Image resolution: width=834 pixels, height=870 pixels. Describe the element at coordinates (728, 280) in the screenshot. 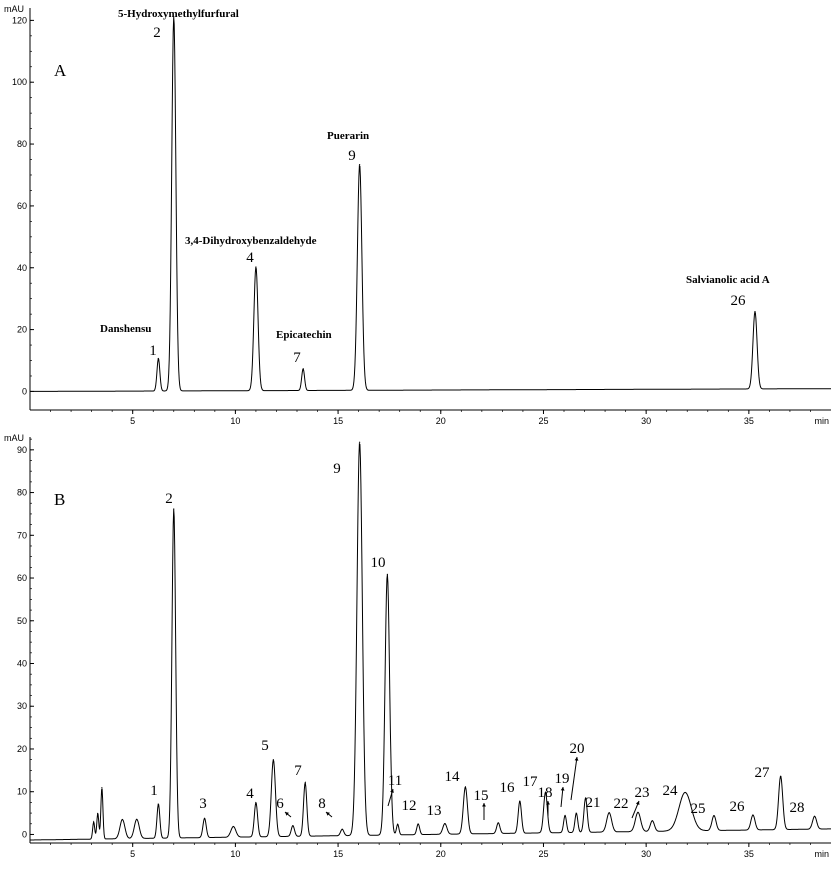

I see `p0-compound-name-26: Salvianolic acid A` at that location.